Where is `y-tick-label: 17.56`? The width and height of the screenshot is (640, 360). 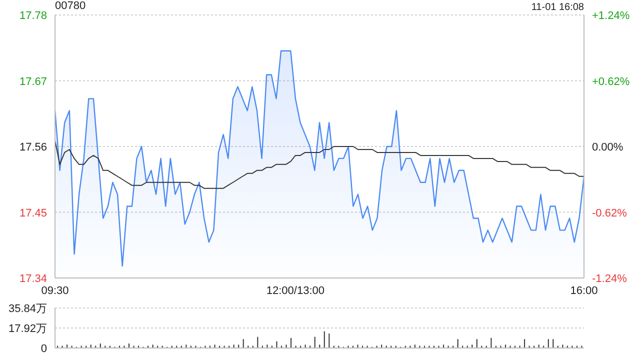
y-tick-label: 17.56 is located at coordinates (33, 148).